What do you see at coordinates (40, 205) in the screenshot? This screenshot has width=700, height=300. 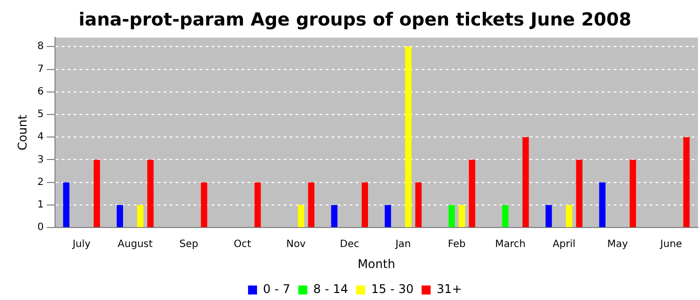 I see `y-tick-label: 1` at bounding box center [40, 205].